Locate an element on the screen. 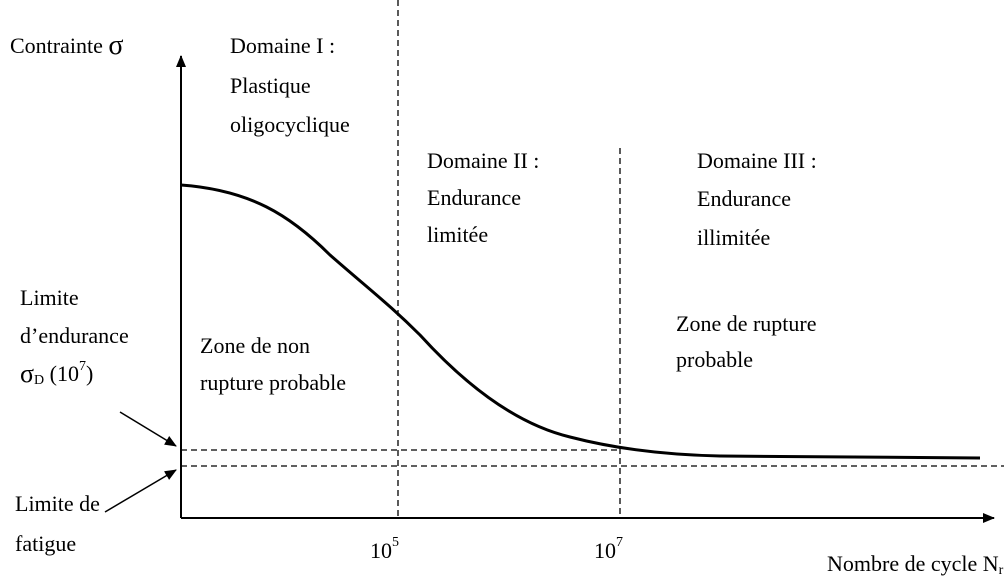  domain-text: Domaine III : is located at coordinates (757, 160).